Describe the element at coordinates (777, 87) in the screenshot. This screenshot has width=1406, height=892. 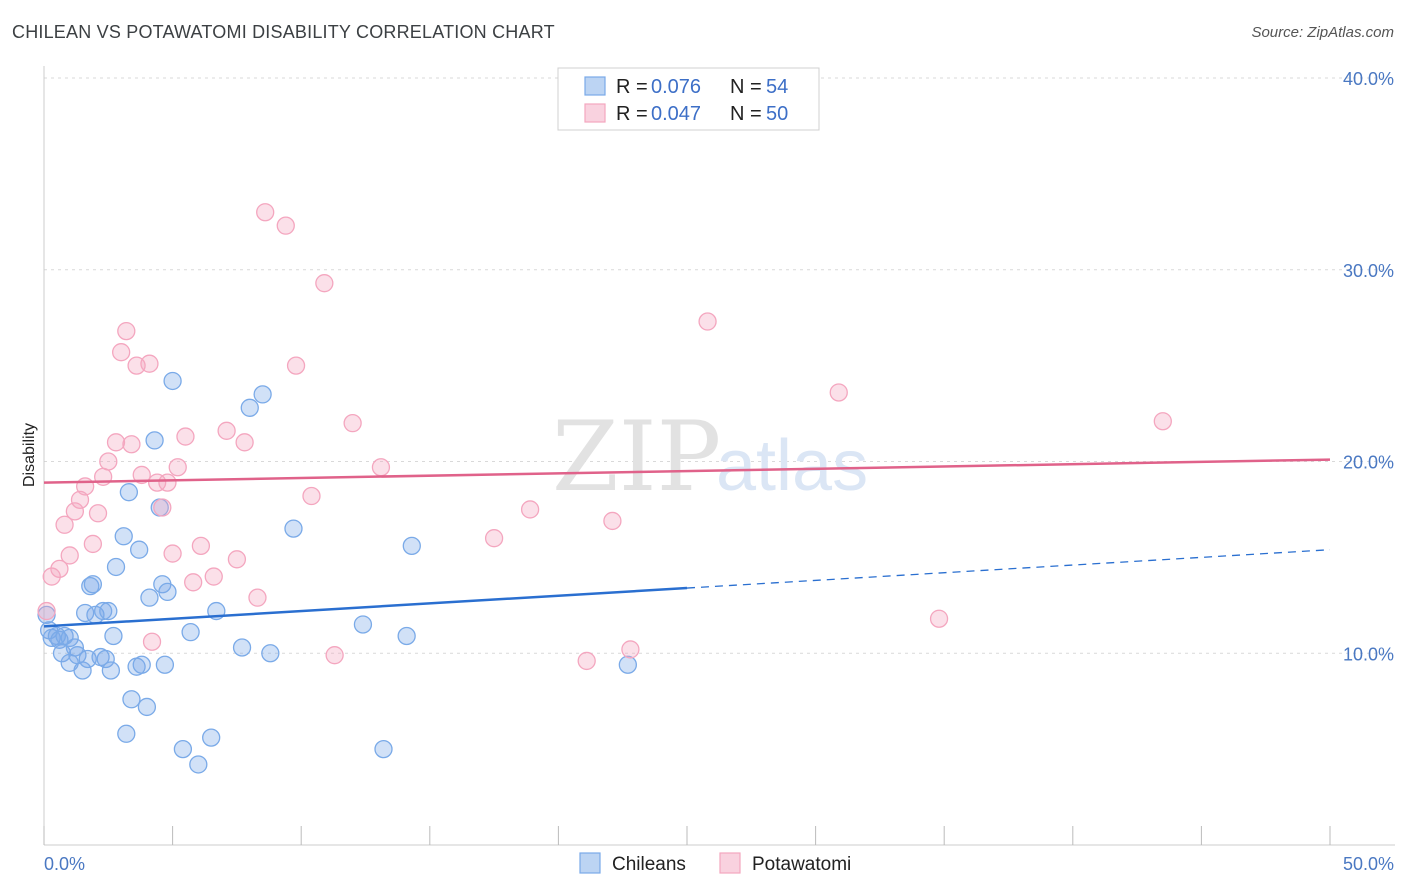
I see `legend-n-value: 54` at that location.